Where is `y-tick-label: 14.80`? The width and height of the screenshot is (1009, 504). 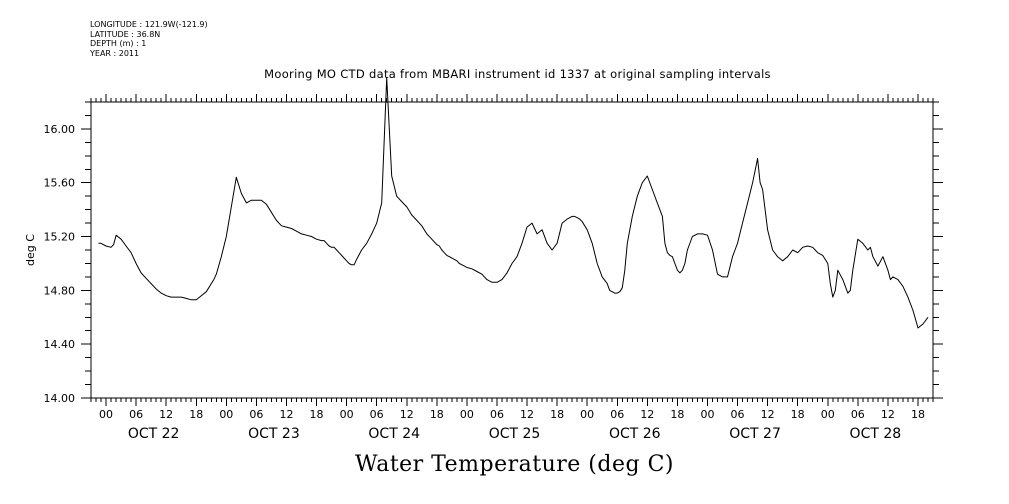 y-tick-label: 14.80 is located at coordinates (60, 290).